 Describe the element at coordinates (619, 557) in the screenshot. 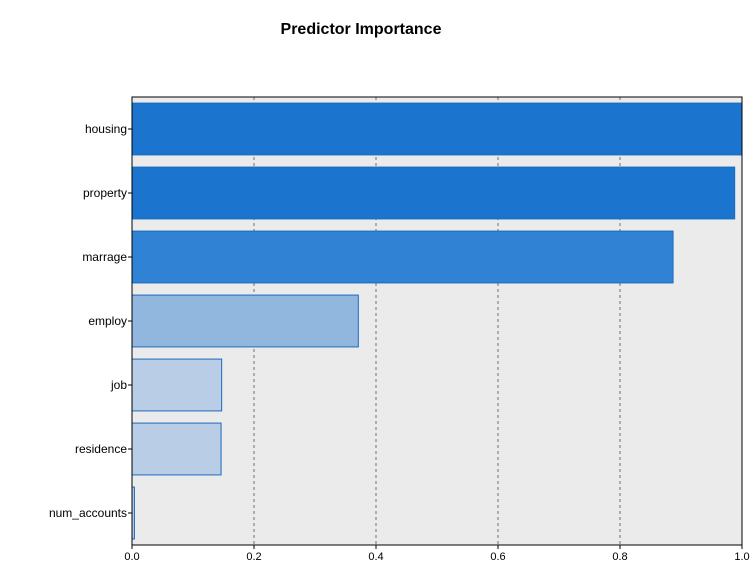

I see `x-tick-label: 0.8` at that location.